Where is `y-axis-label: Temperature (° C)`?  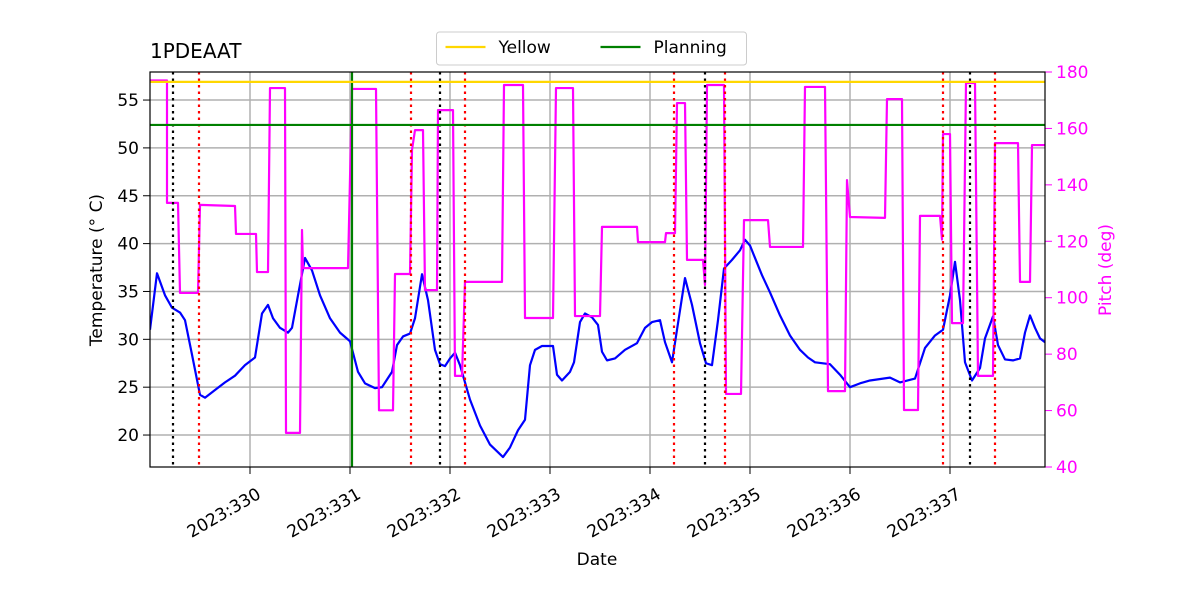
y-axis-label: Temperature (° C) is located at coordinates (97, 270).